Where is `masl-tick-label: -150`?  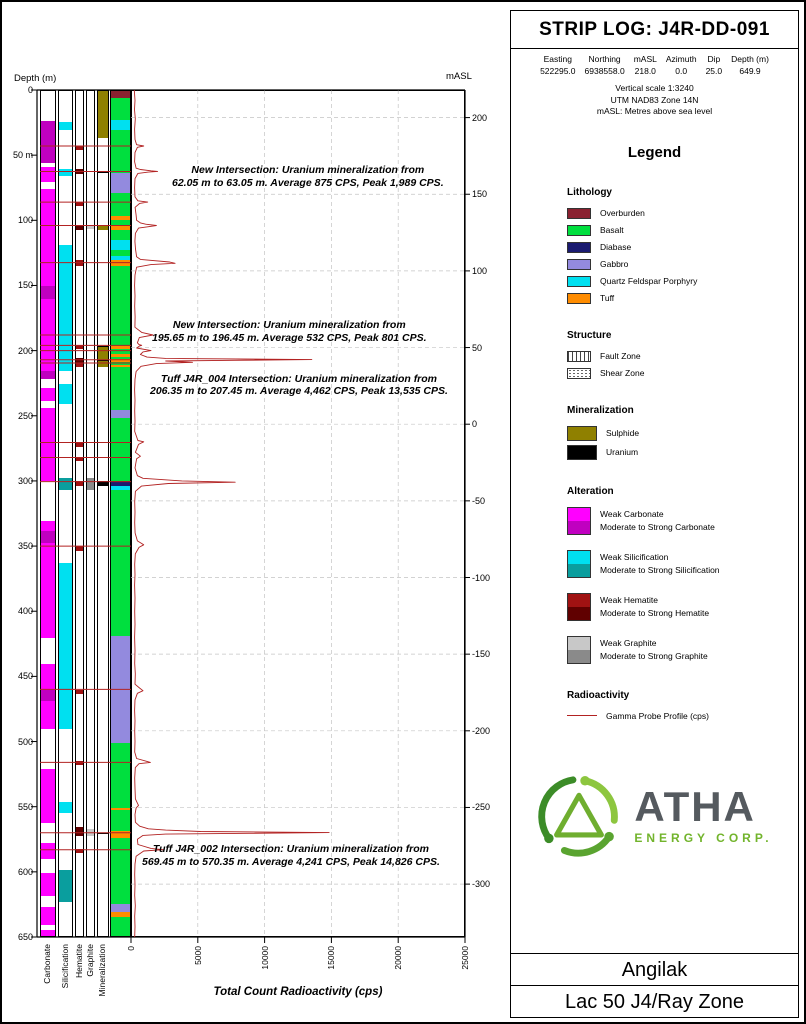
masl-tick-label: -150 is located at coordinates (481, 654).